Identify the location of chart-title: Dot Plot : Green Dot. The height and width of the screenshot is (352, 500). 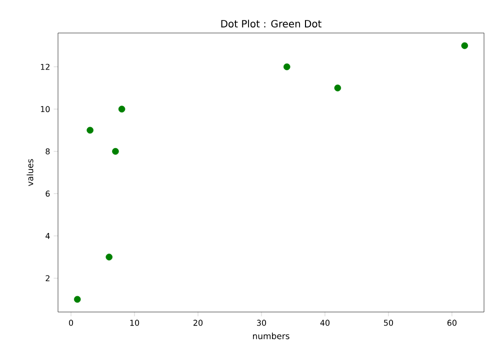
(271, 24).